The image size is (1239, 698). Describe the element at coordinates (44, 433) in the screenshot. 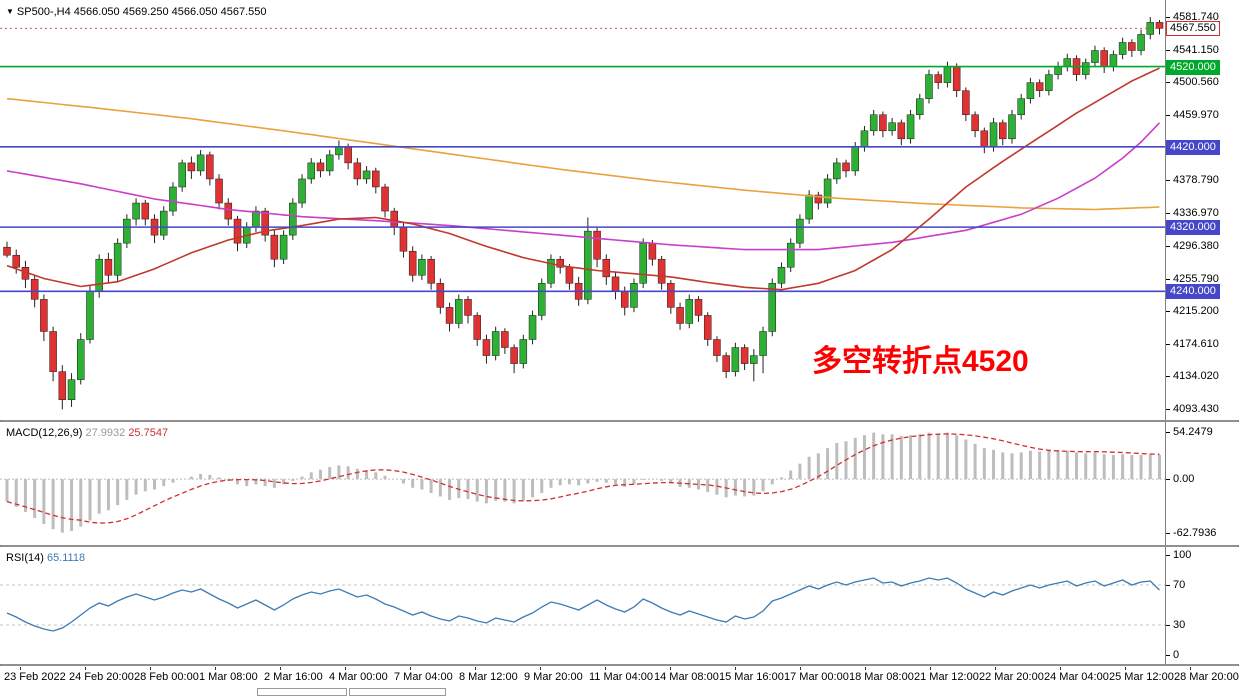

I see `macd-name: MACD(12,26,9)` at that location.